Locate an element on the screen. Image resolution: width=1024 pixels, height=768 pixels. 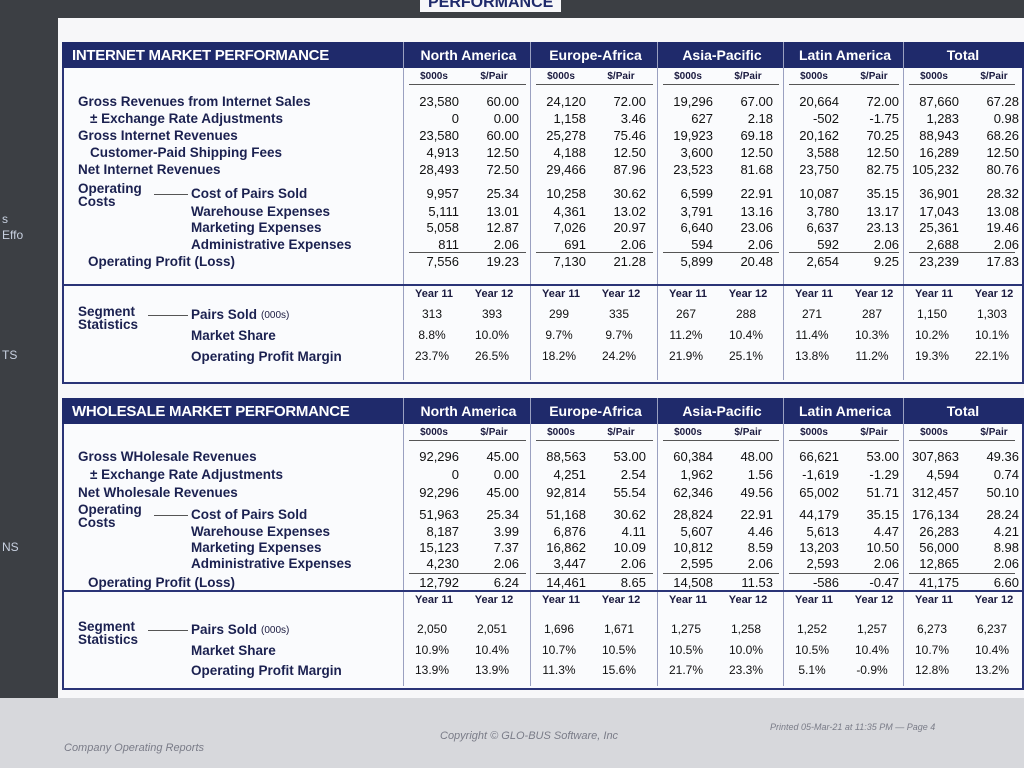
cell-value: 2,654 is located at coordinates (822, 261).